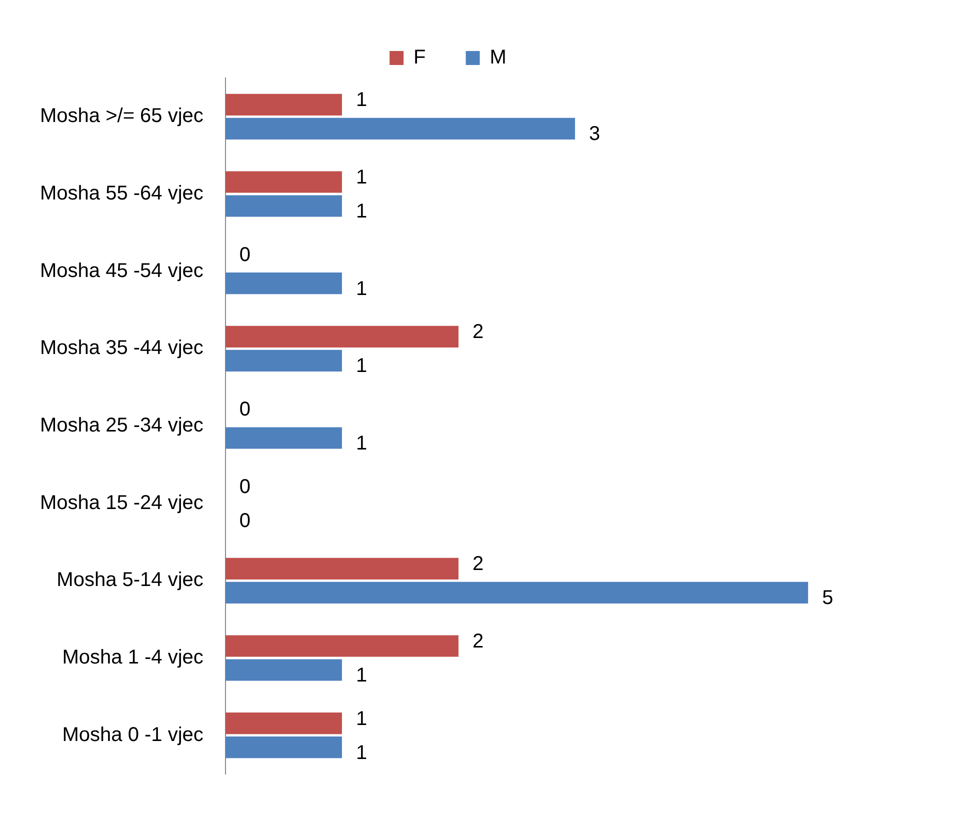  I want to click on y-tick-label: Mosha 35 -44 vjec, so click(122, 348).